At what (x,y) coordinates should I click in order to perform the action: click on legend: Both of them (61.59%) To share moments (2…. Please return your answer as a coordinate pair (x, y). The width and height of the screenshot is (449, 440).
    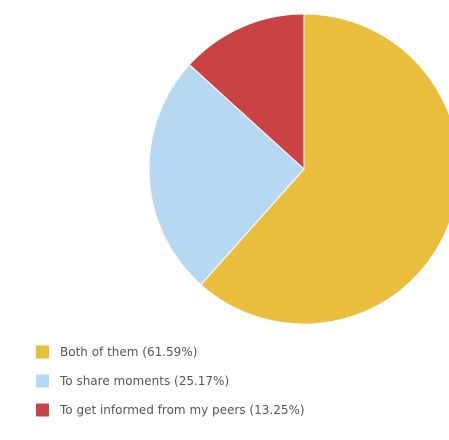
    Looking at the image, I should click on (170, 381).